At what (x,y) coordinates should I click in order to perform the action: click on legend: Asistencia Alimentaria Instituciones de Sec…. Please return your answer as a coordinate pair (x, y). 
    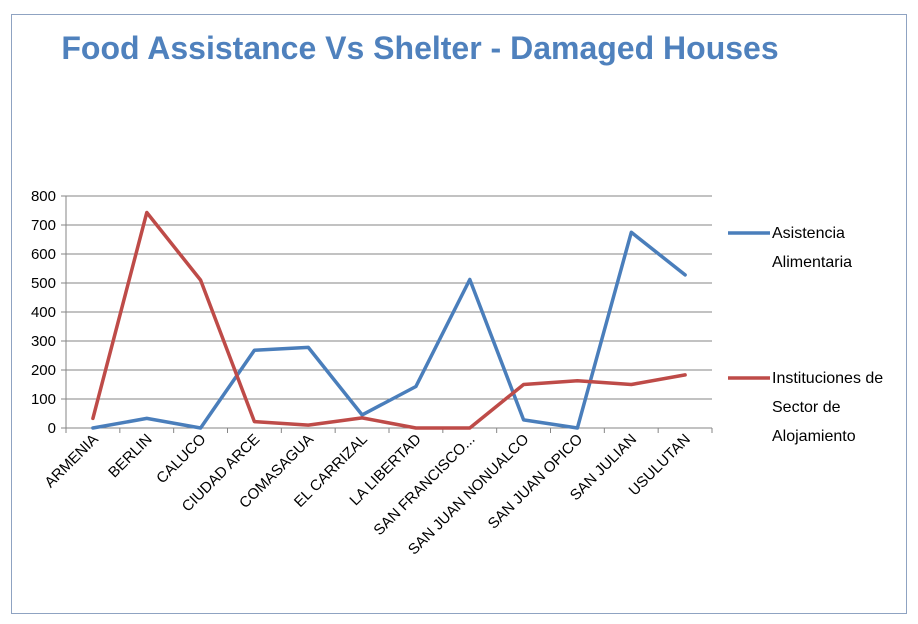
    Looking at the image, I should click on (805, 335).